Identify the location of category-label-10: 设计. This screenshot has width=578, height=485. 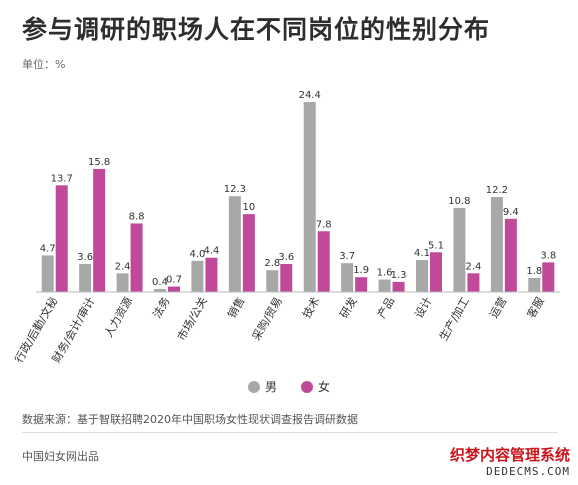
(423, 308).